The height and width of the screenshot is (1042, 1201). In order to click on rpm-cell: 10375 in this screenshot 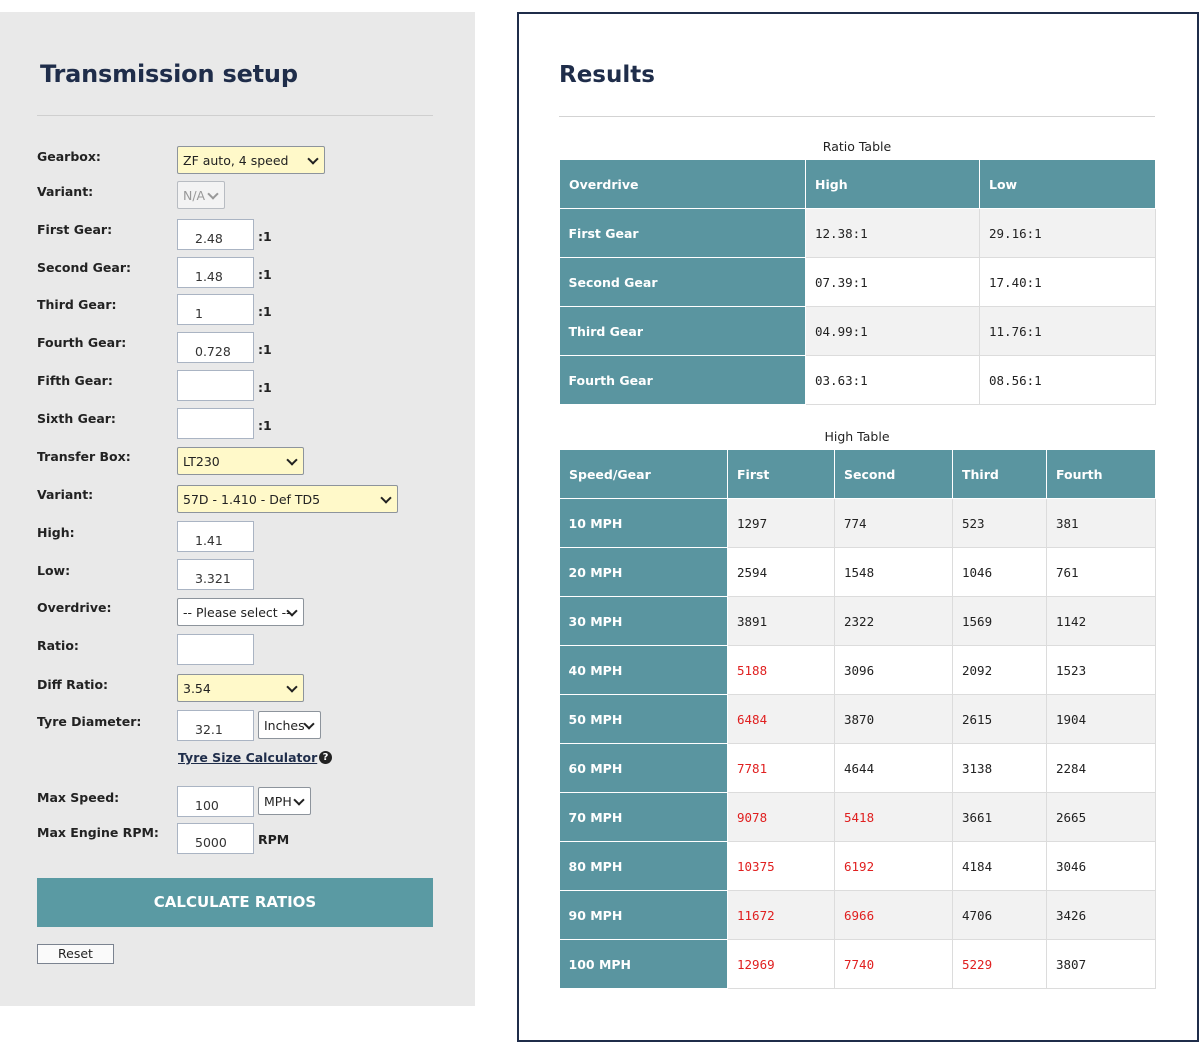, I will do `click(781, 866)`.